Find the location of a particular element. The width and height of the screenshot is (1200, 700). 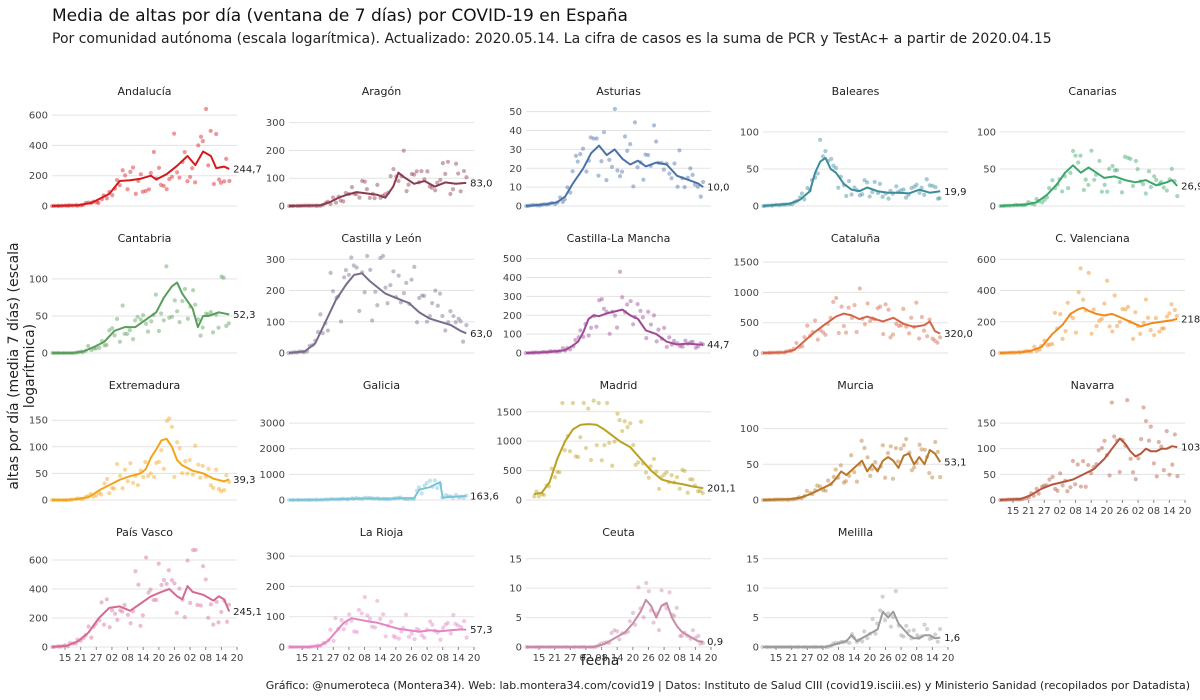

y-tick-label: 100 is located at coordinates (986, 449).